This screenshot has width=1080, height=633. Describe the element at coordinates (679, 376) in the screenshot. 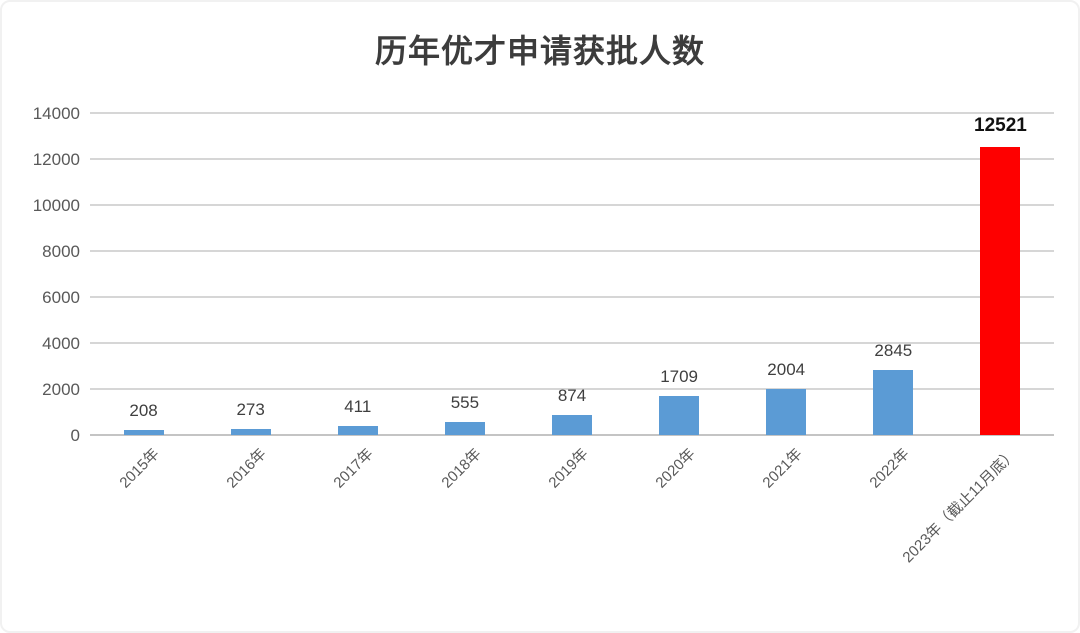

I see `bar-value-label: 1709` at that location.